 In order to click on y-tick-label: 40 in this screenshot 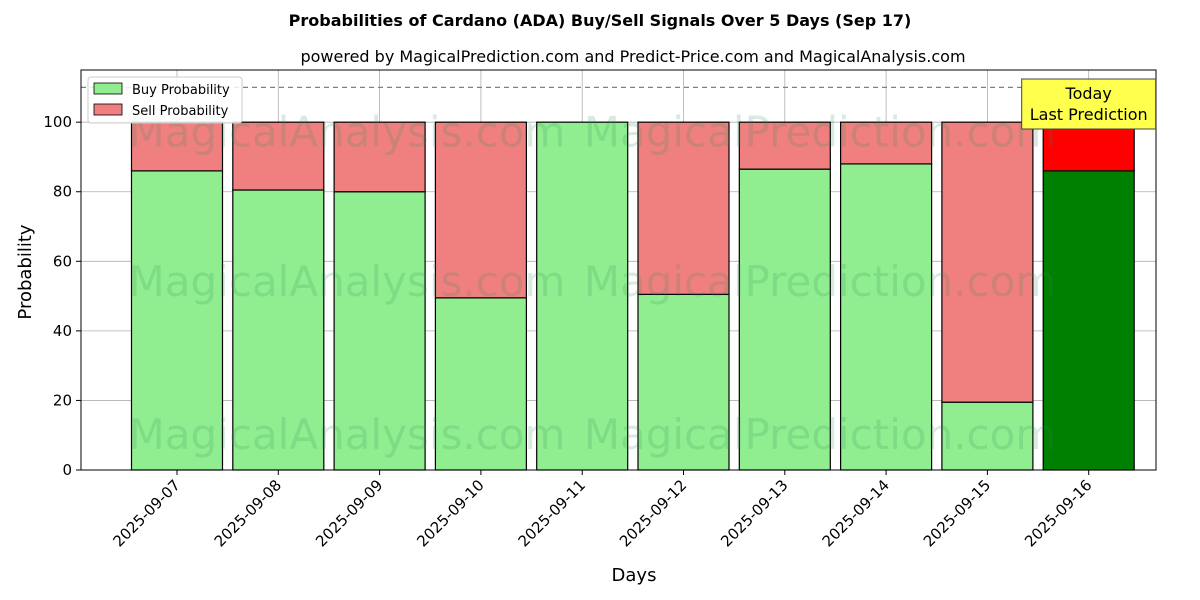, I will do `click(62, 331)`.